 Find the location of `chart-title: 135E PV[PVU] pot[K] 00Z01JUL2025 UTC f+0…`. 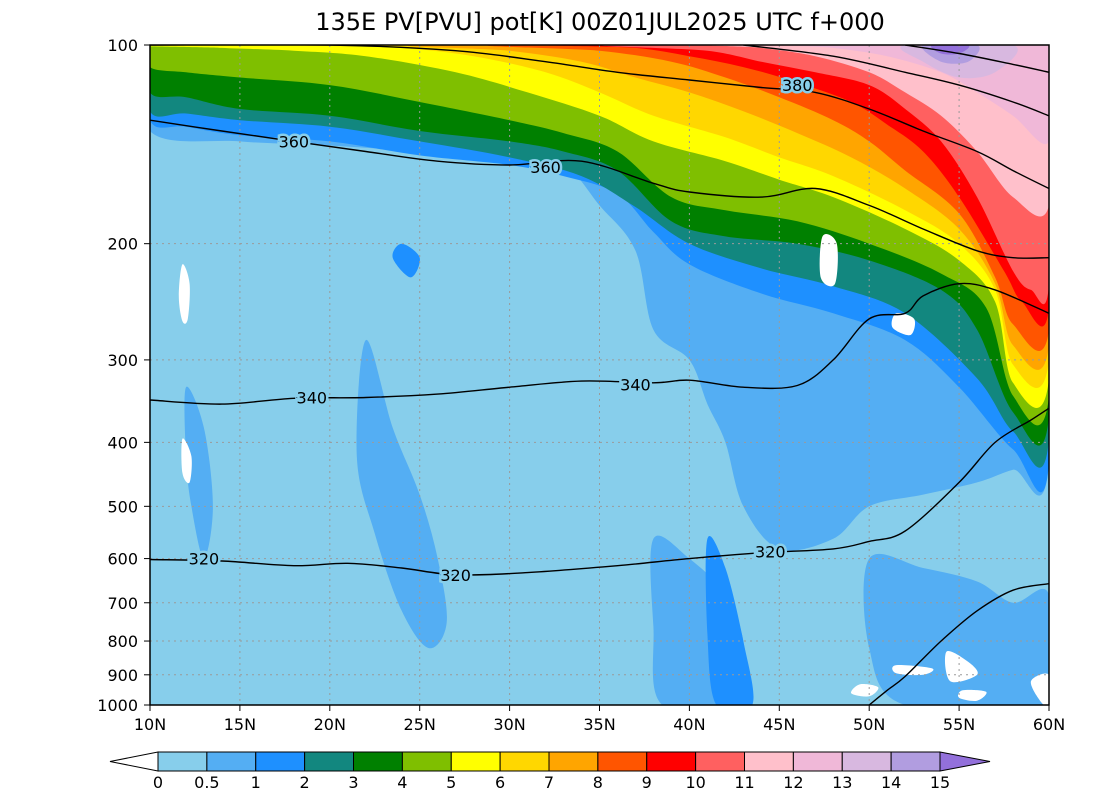

chart-title: 135E PV[PVU] pot[K] 00Z01JUL2025 UTC f+0… is located at coordinates (600, 22).